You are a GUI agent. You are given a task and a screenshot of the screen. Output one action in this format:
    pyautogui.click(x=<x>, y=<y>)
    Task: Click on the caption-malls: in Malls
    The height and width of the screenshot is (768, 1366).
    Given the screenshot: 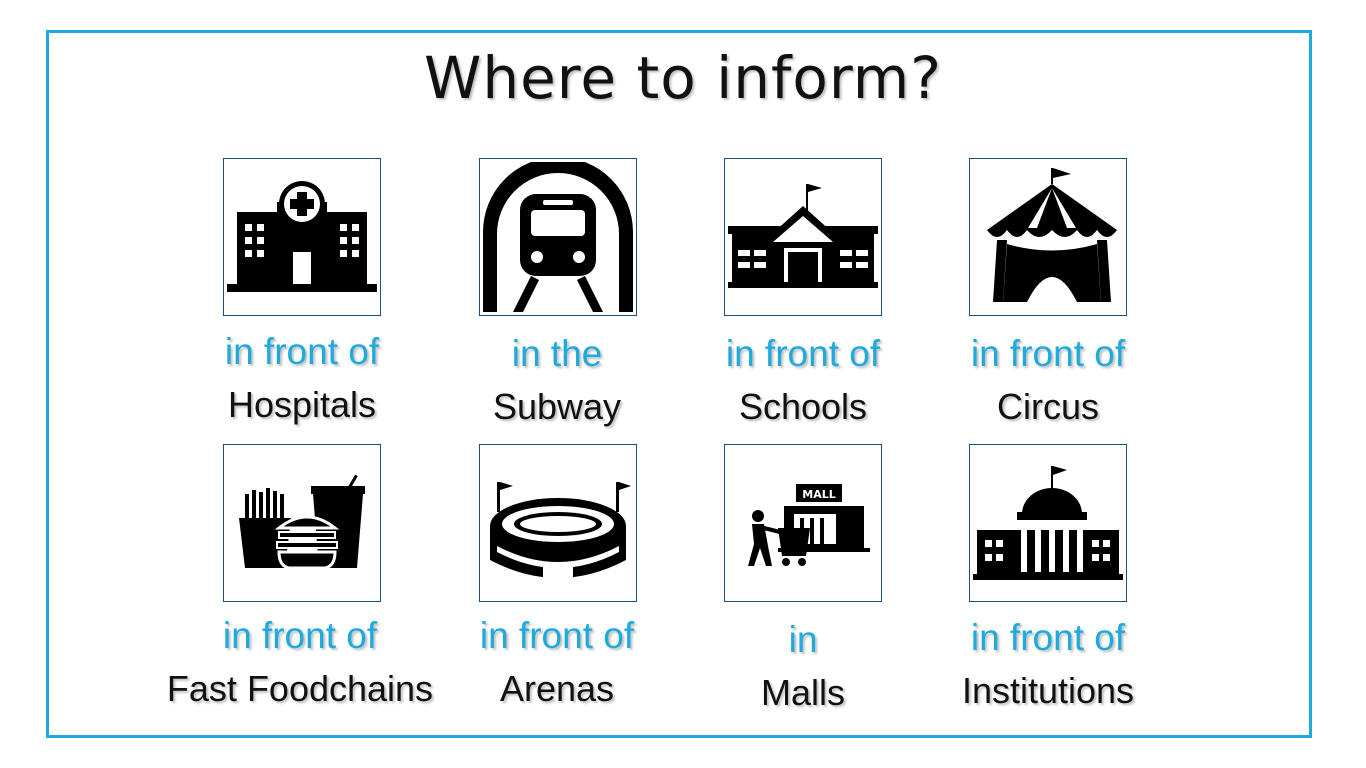 What is the action you would take?
    pyautogui.click(x=803, y=666)
    